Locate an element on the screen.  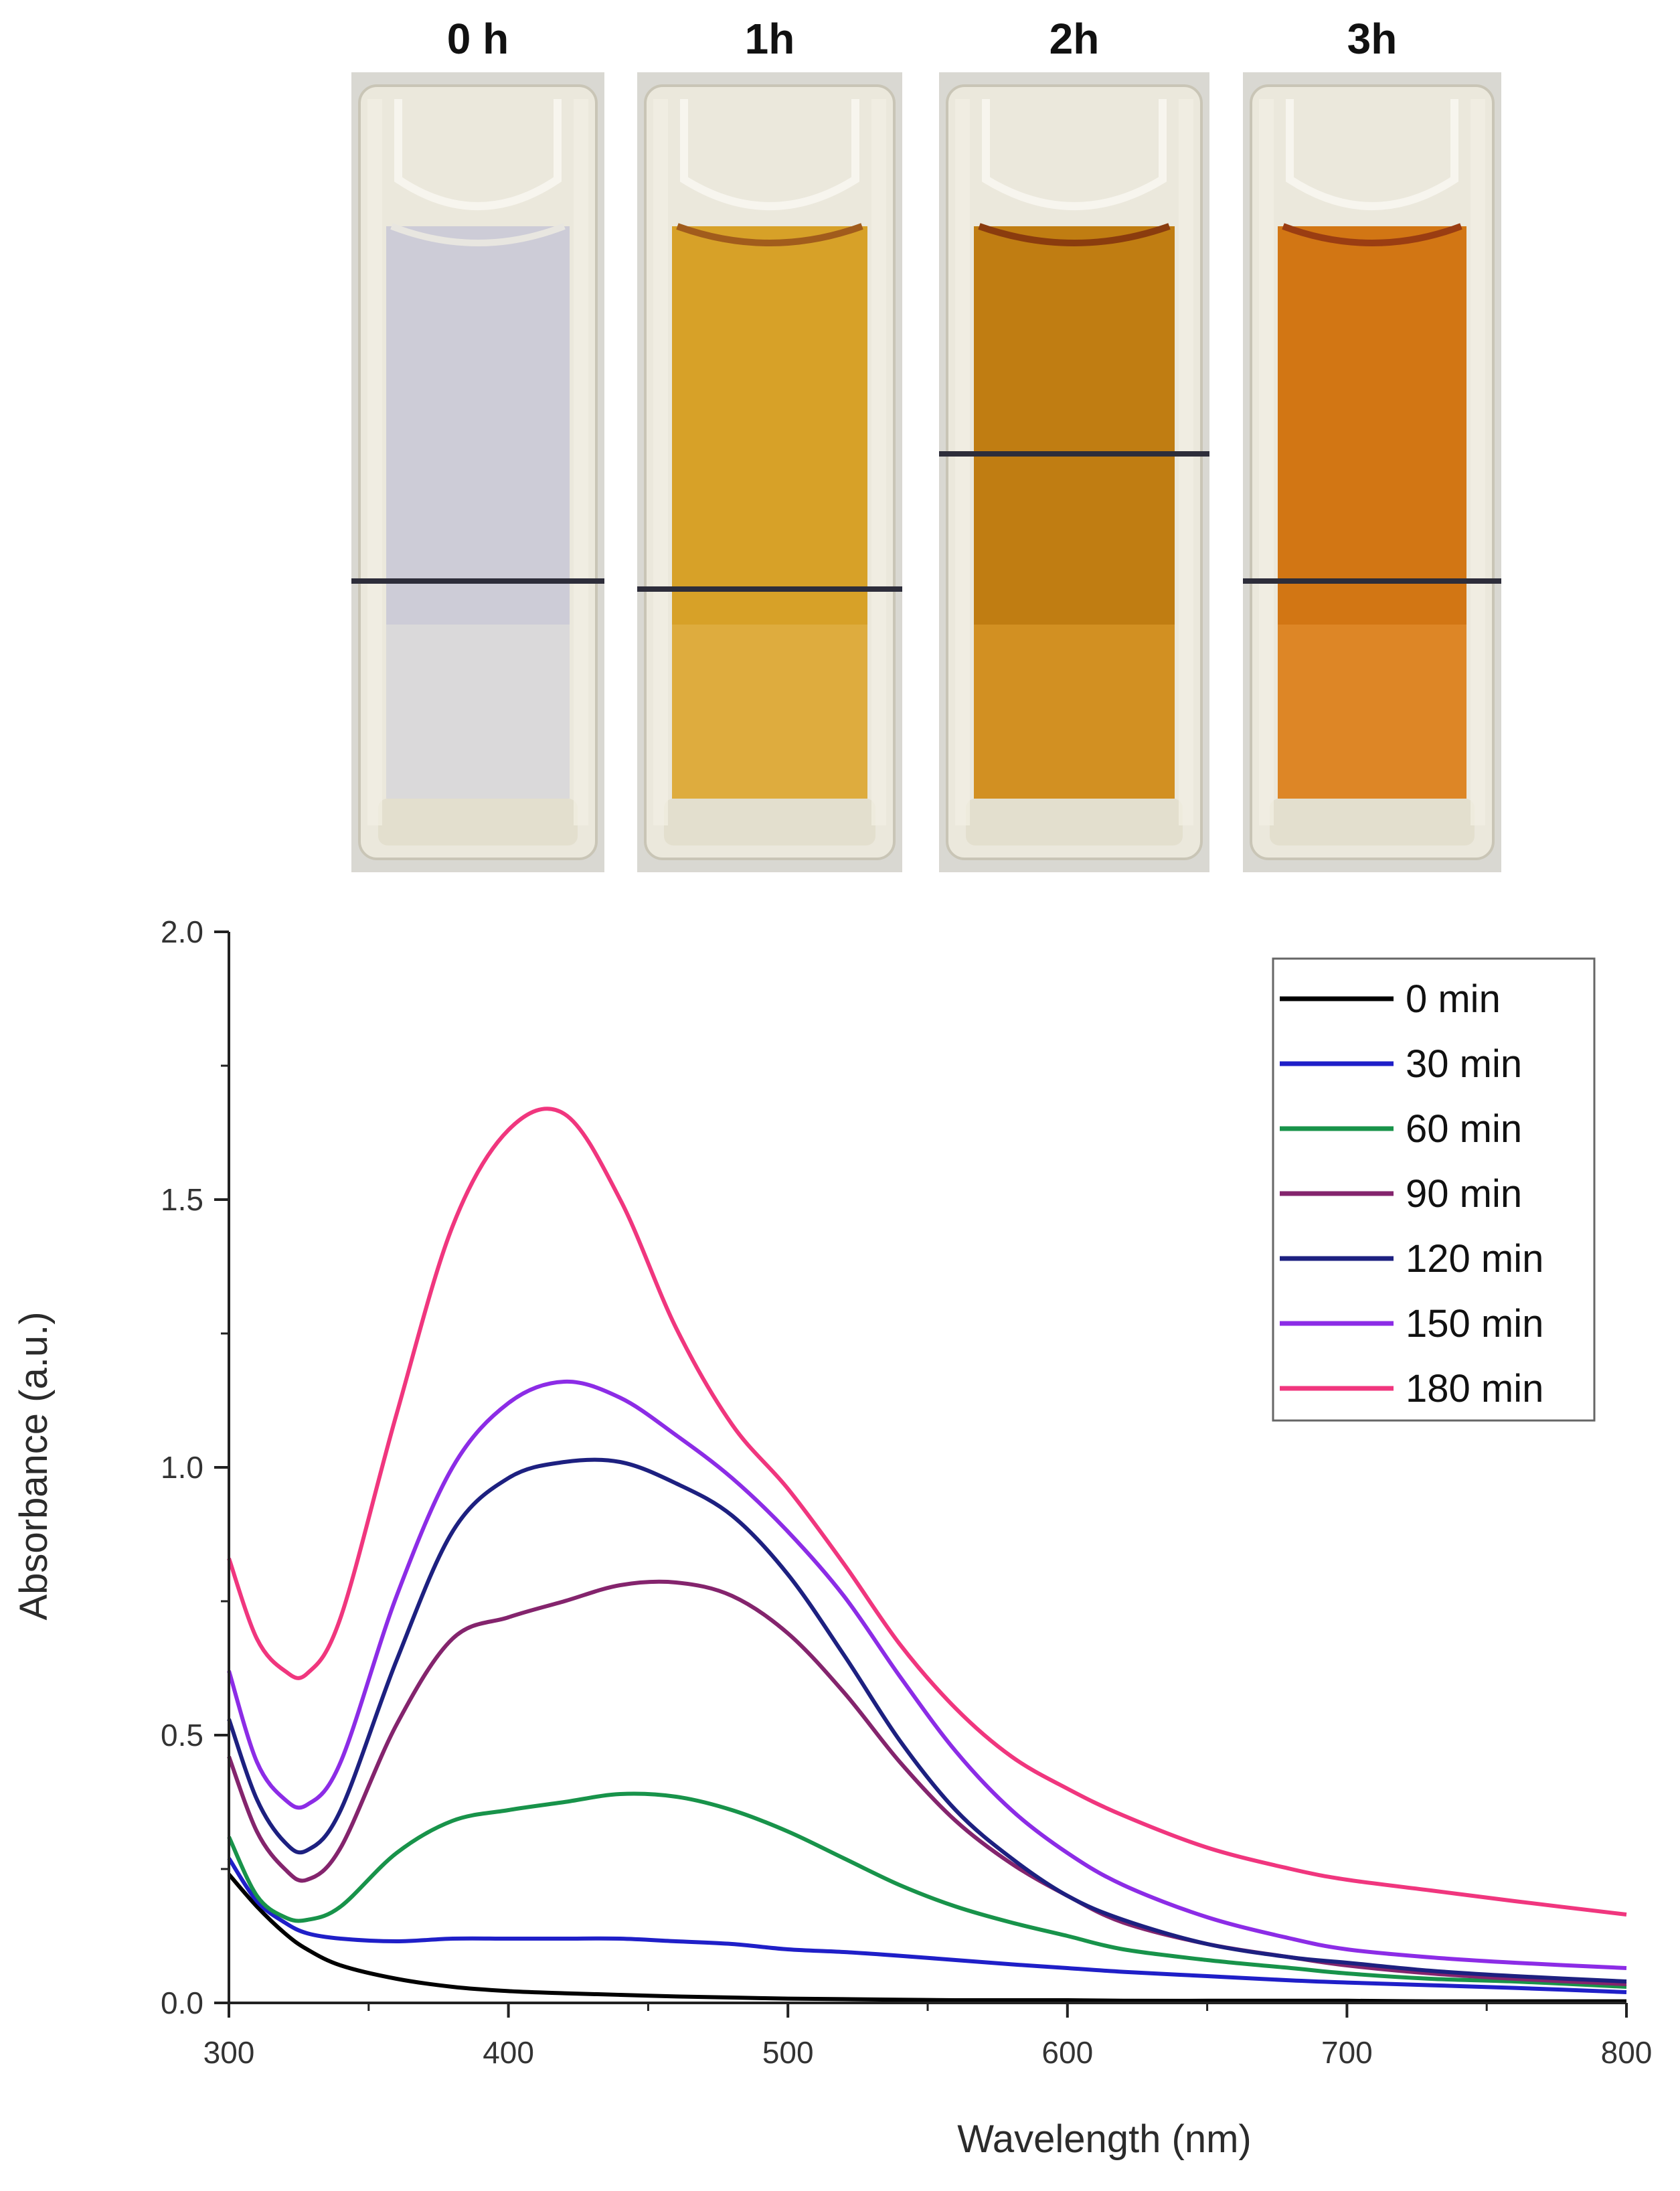
x-tick-label: 500 is located at coordinates (788, 2052).